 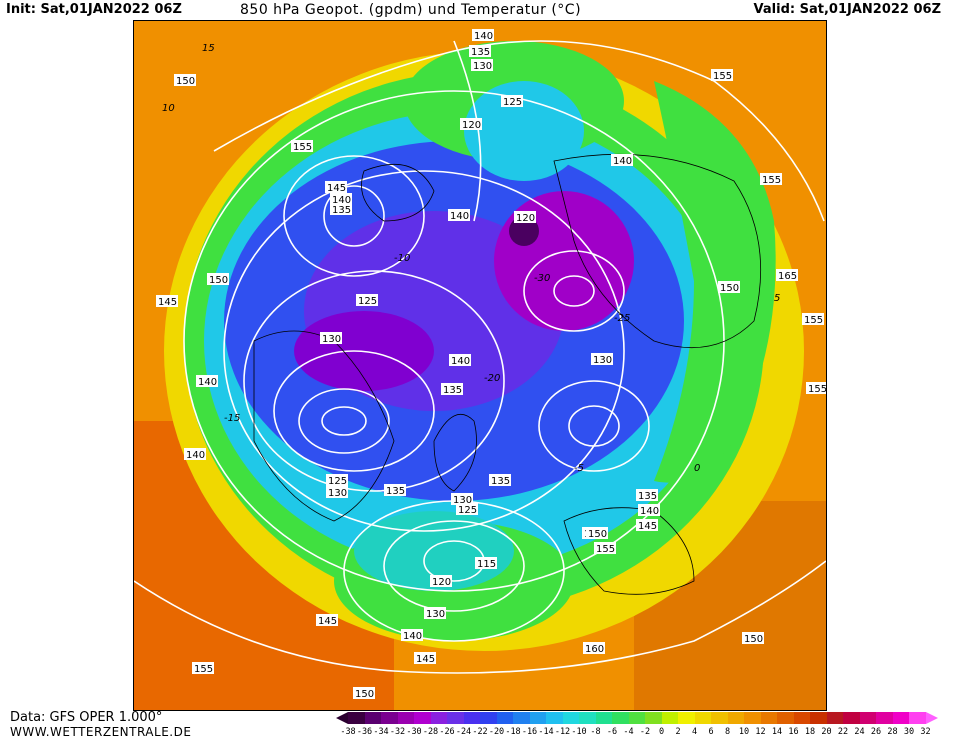 I want to click on colorbar-tick-label: 18, so click(x=810, y=732).